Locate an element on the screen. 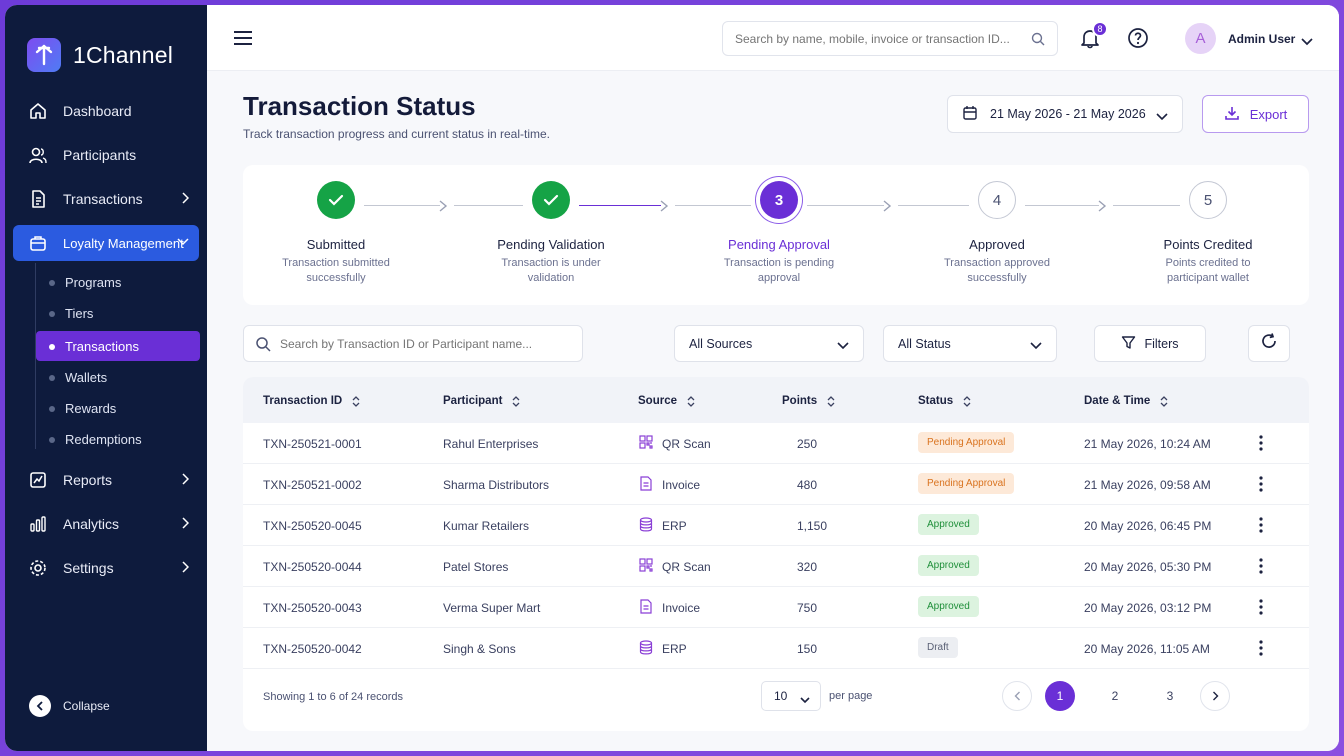 Image resolution: width=1344 pixels, height=756 pixels. submenu-item-tiers: Tiers is located at coordinates (118, 313).